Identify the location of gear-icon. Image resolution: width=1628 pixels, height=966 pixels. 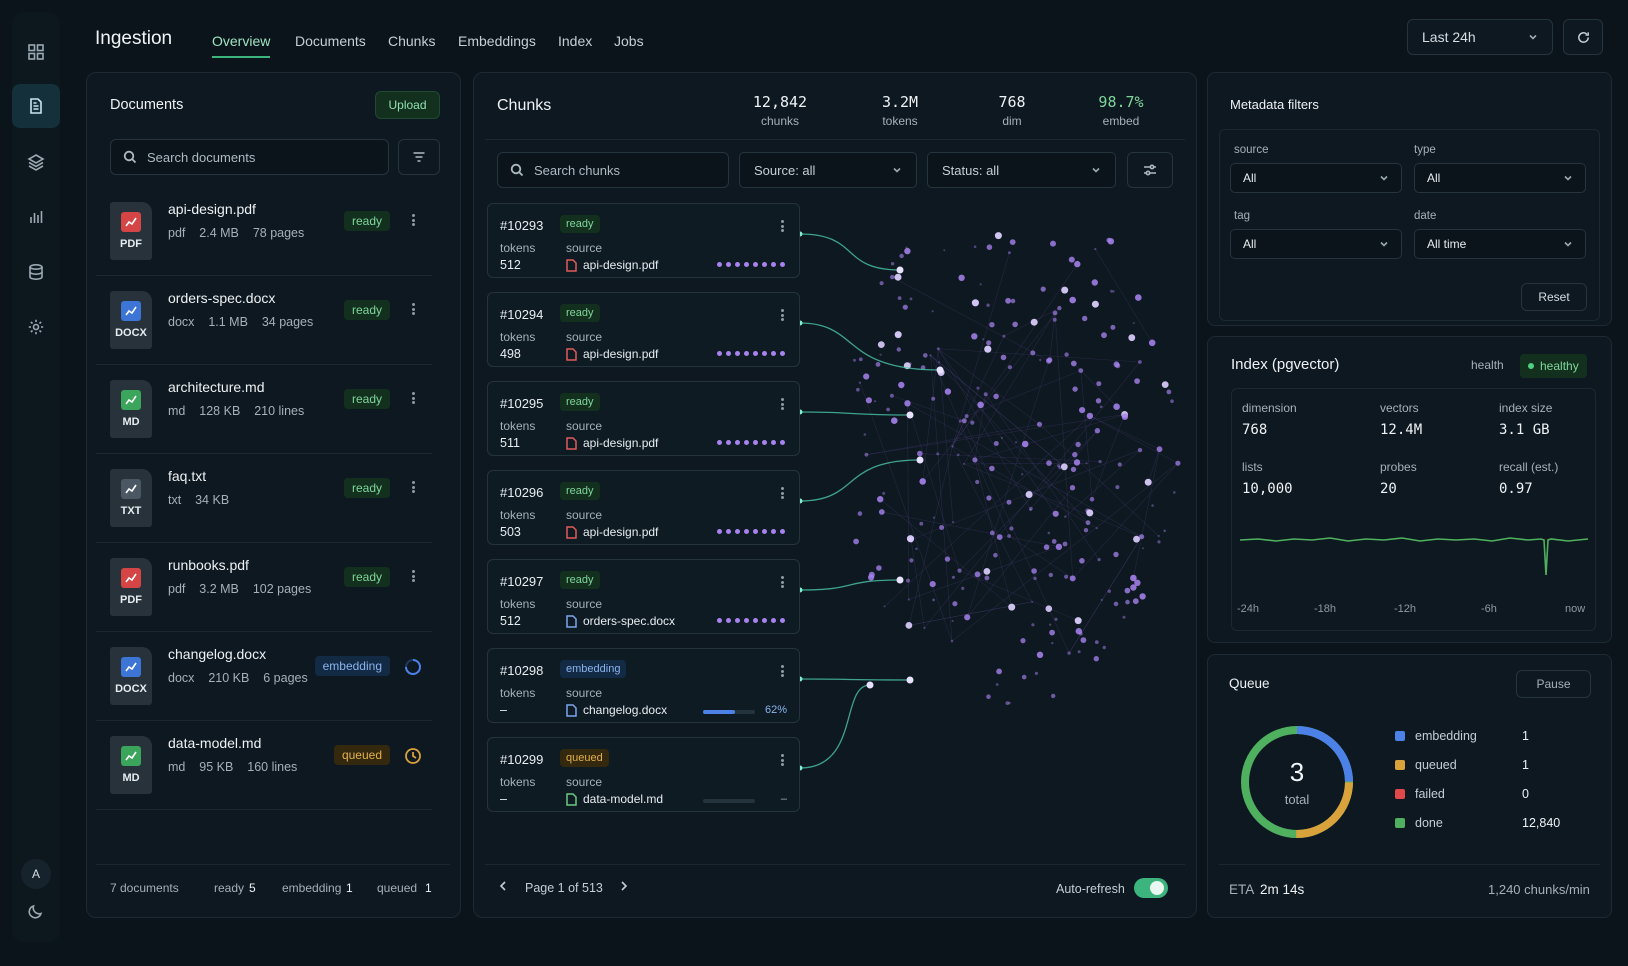
(36, 327).